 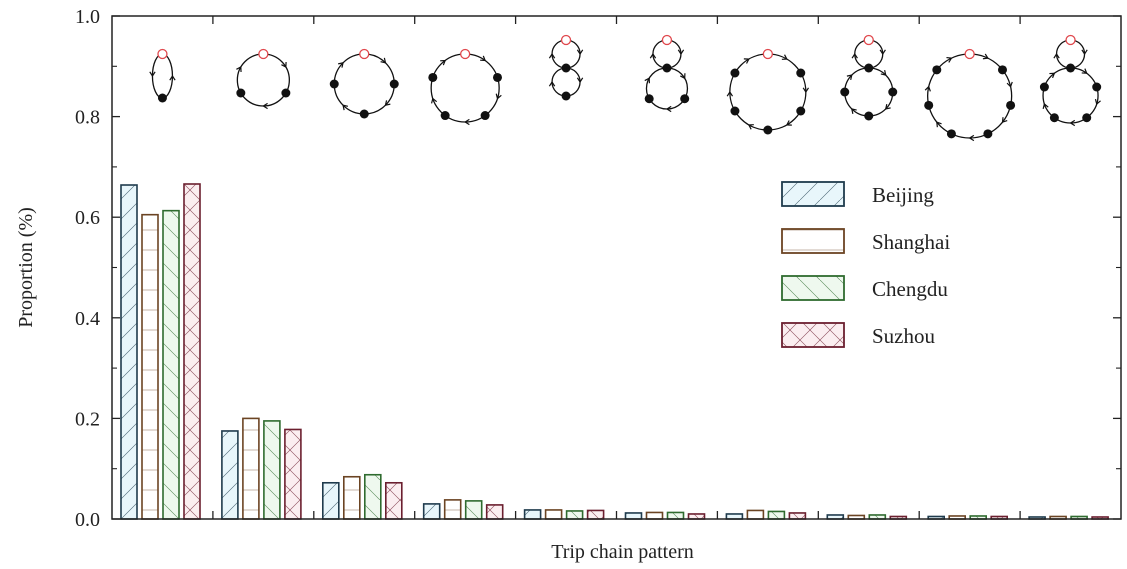 What do you see at coordinates (865, 264) in the screenshot?
I see `legend: Beijing Shanghai Chengdu Suzhou` at bounding box center [865, 264].